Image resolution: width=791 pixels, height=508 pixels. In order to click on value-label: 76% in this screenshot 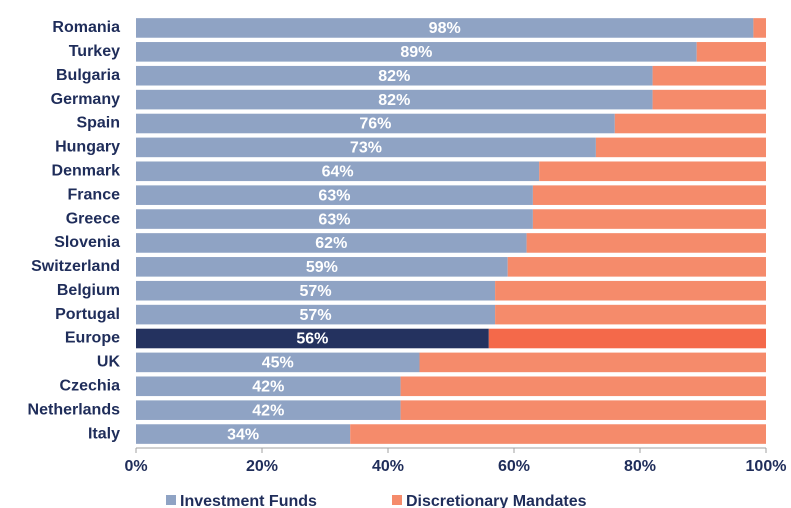, I will do `click(375, 124)`.